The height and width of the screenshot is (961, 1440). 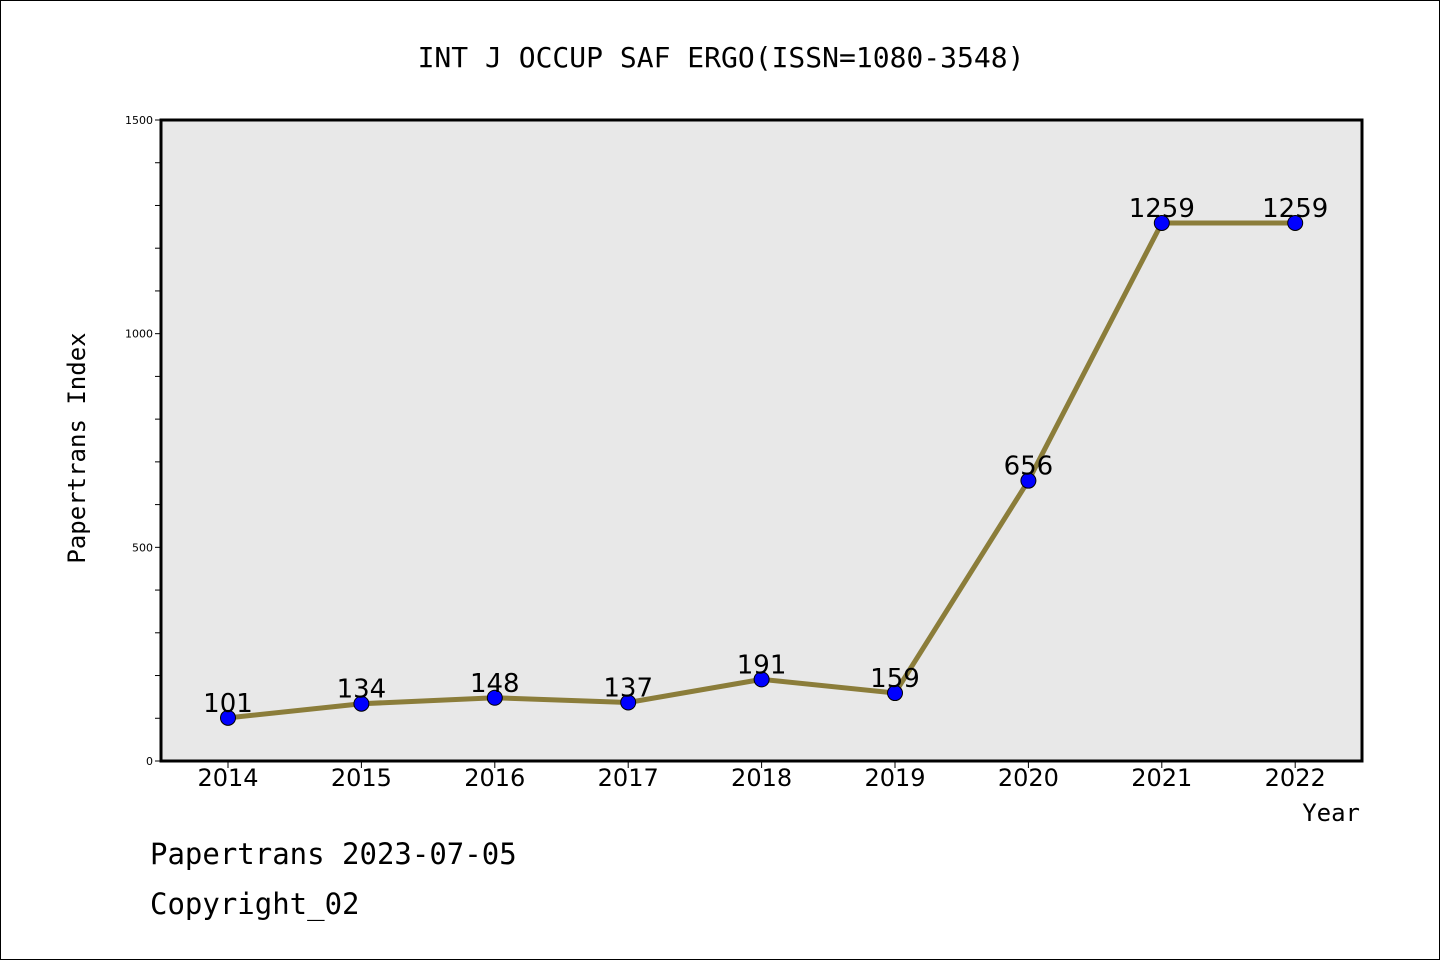 I want to click on x-ticks, so click(x=761, y=764).